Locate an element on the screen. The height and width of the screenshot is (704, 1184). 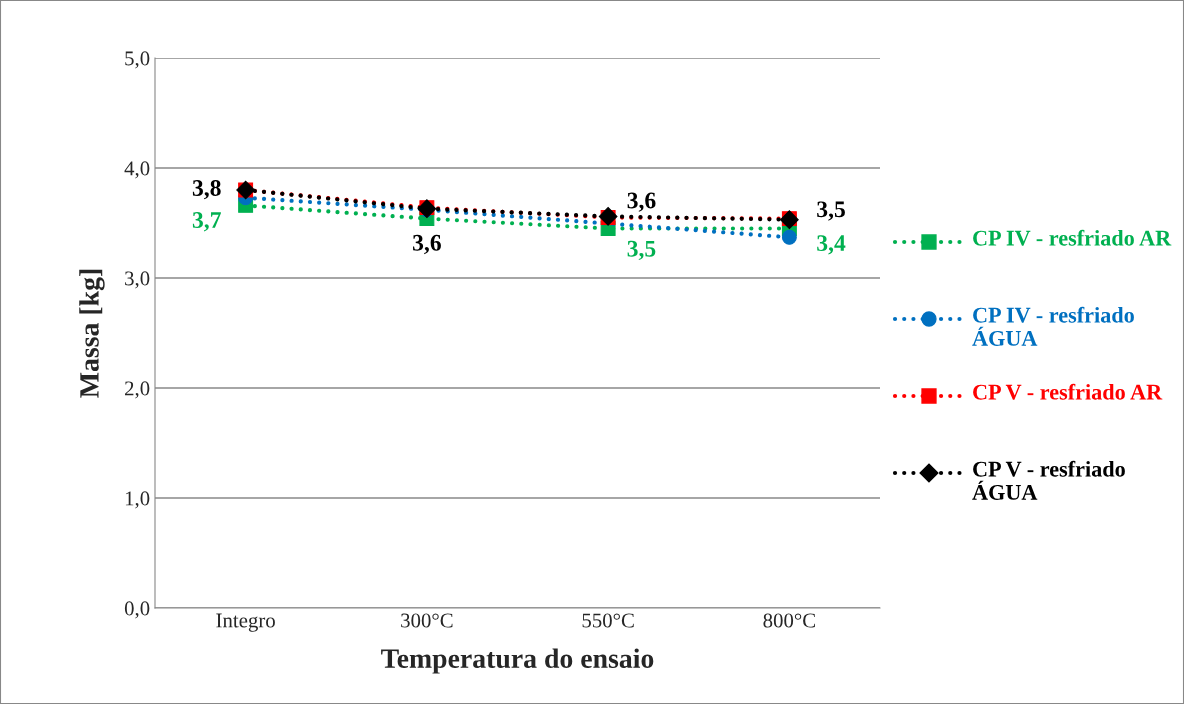
y-tick-label: 0,0 is located at coordinates (137, 610).